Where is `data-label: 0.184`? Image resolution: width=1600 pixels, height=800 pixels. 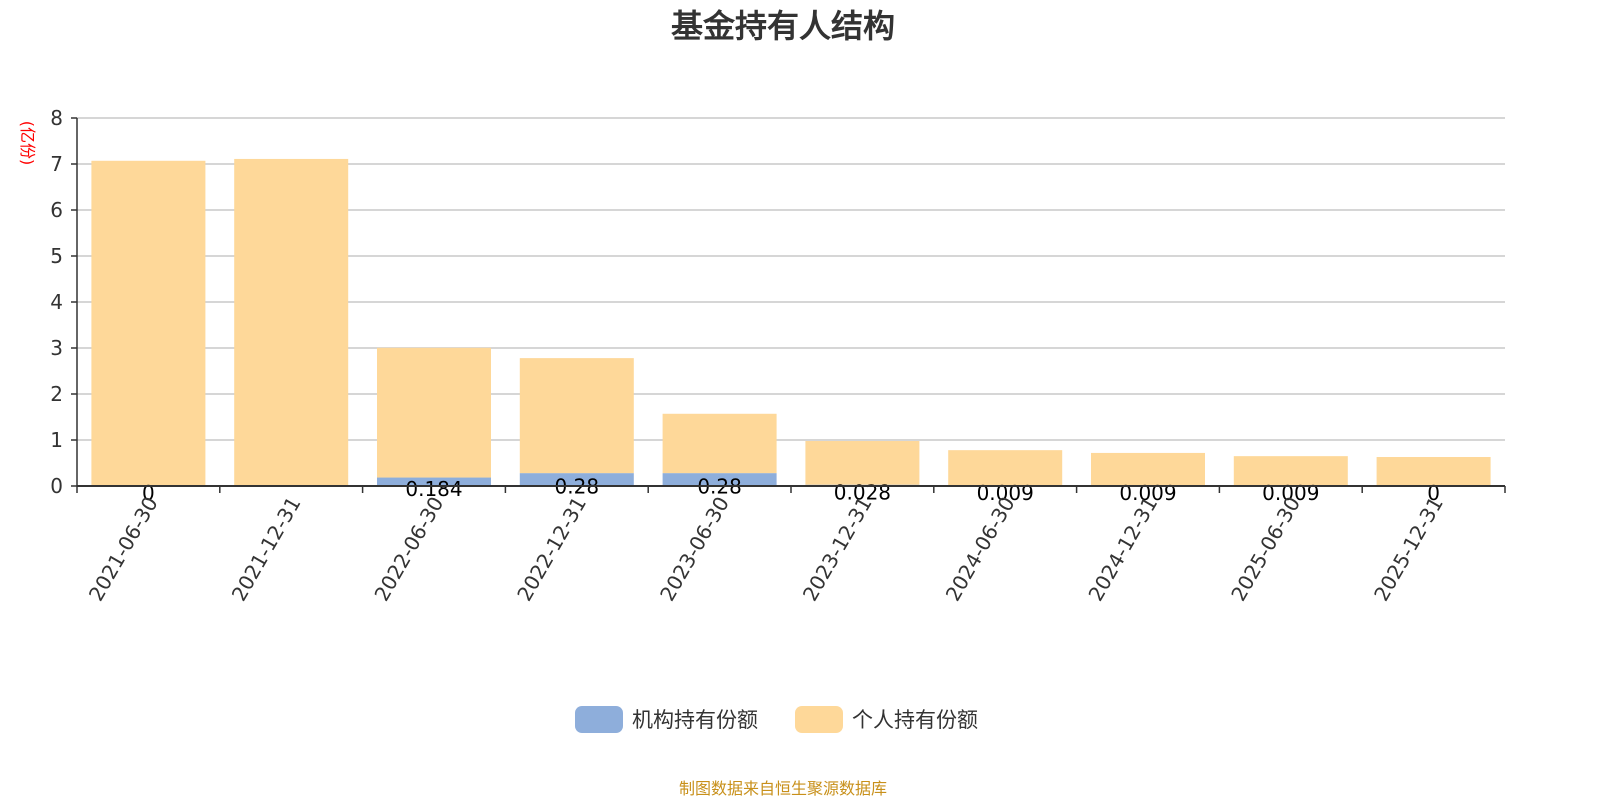
data-label: 0.184 is located at coordinates (433, 489).